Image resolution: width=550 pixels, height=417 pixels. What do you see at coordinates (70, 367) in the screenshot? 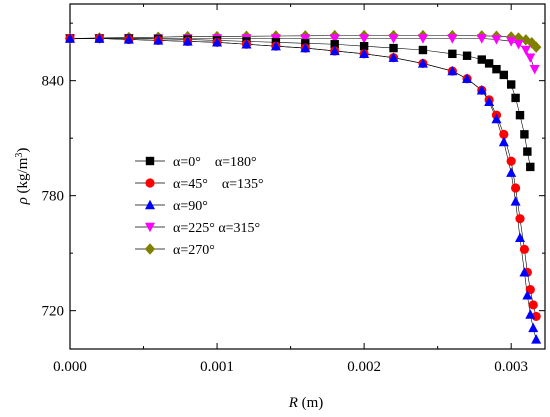
I see `x-tick-label: 0.000` at bounding box center [70, 367].